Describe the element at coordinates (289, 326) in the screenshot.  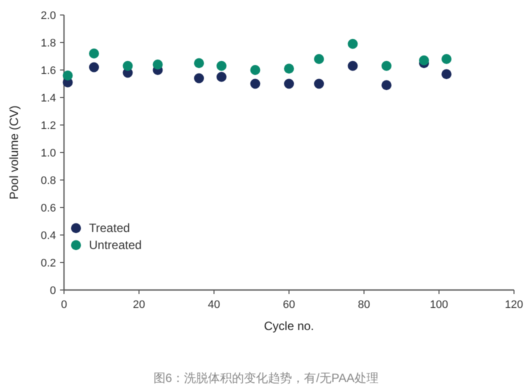
I see `x-axis-title: Cycle no.` at that location.